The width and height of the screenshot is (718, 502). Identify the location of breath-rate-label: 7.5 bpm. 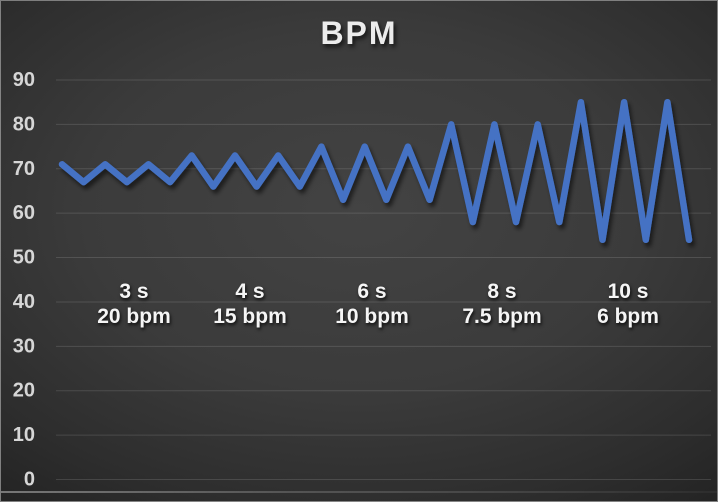
(502, 316).